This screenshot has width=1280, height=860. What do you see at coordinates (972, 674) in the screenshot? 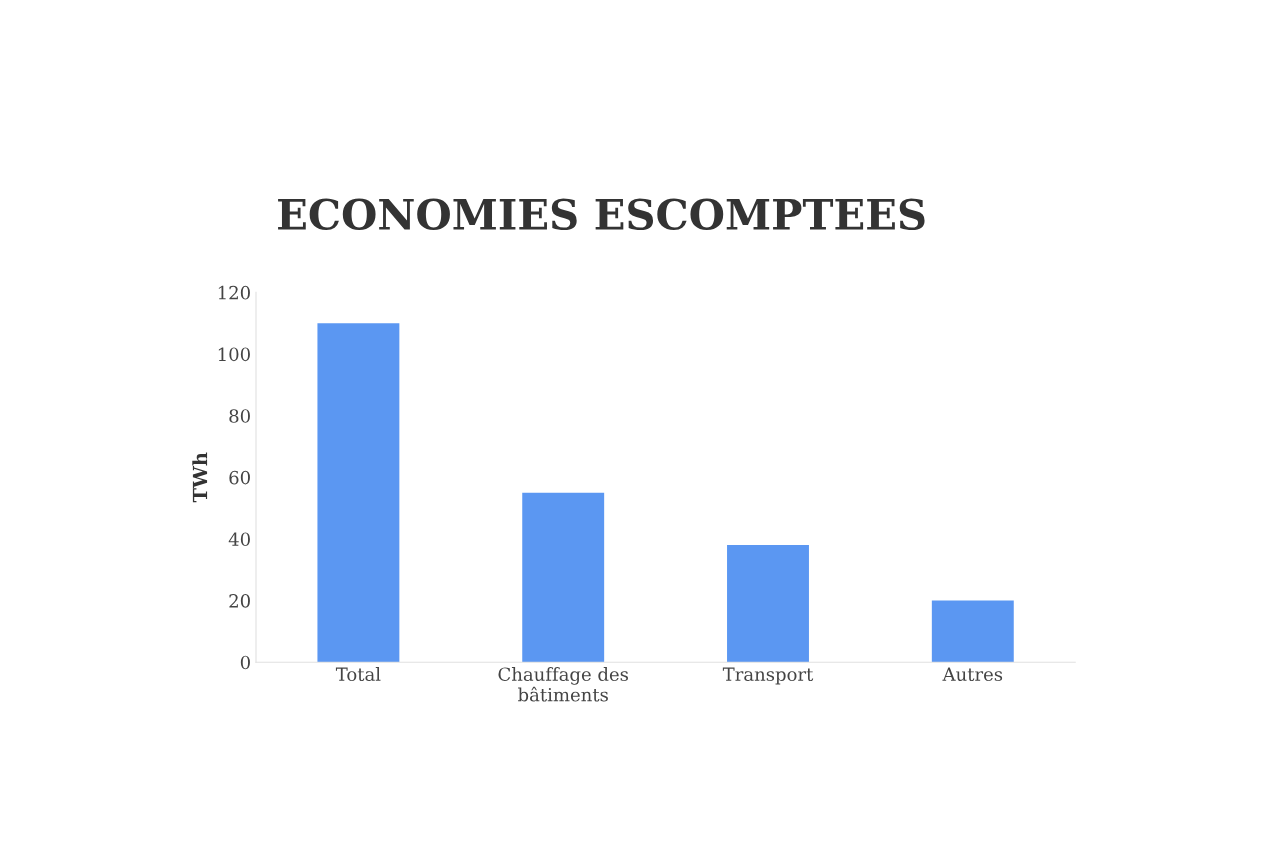
I see `x-tick-label: Autres` at bounding box center [972, 674].